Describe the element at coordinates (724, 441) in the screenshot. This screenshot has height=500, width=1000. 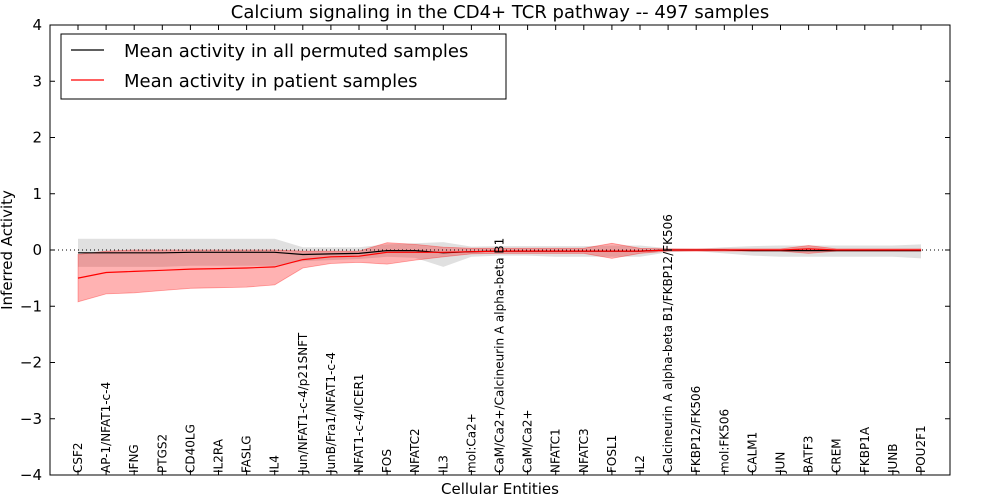
I see `x-tick-label: mol:FK506` at that location.